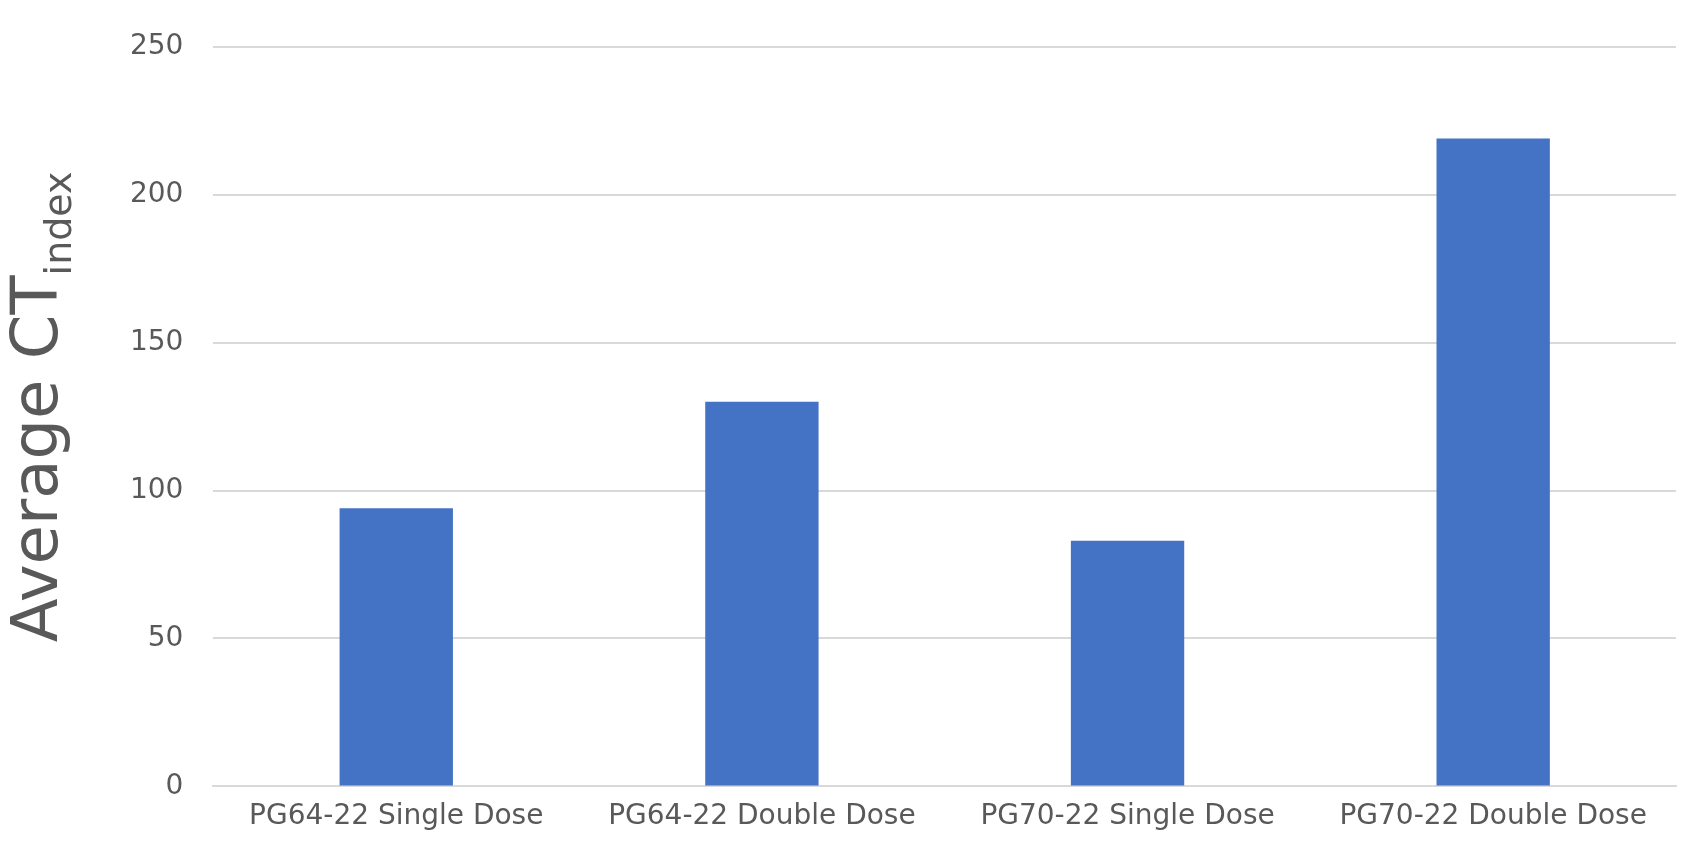 The image size is (1686, 856). I want to click on y-tick-label: 0, so click(174, 784).